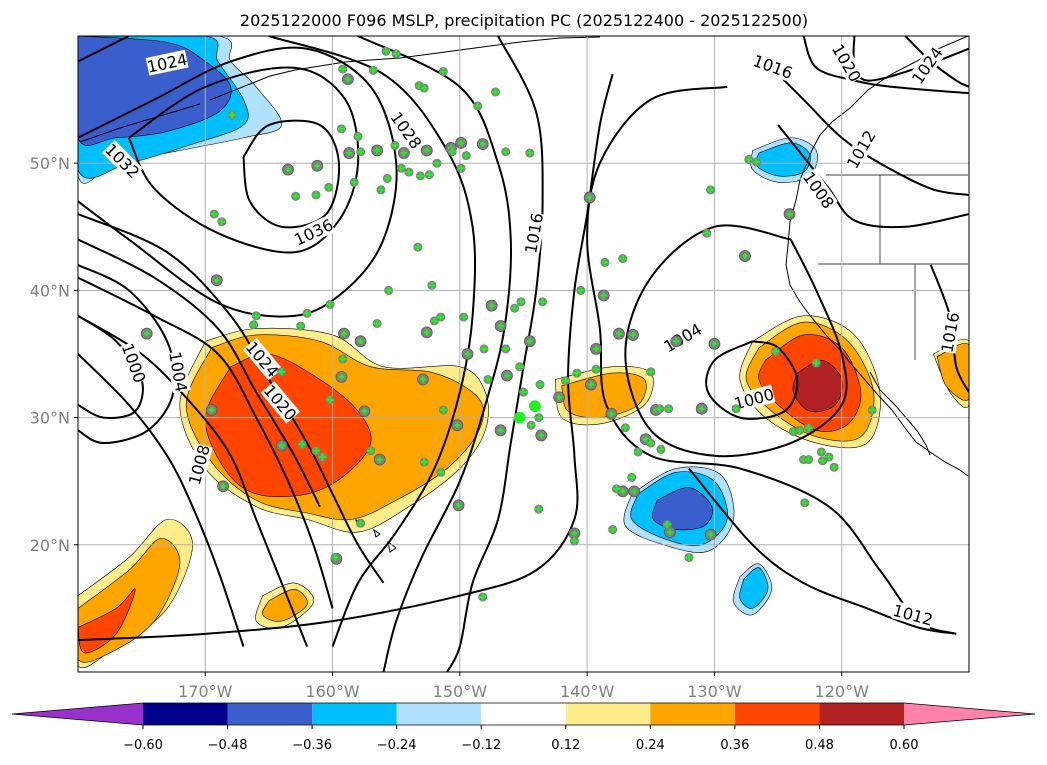 This screenshot has height=765, width=1047. What do you see at coordinates (481, 745) in the screenshot?
I see `colorbar-tick-label: −0.12` at bounding box center [481, 745].